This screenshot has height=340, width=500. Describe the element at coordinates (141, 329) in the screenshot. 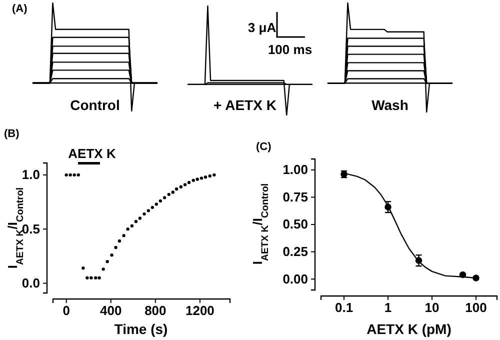

I see `x-axis-title: Time (s)` at that location.